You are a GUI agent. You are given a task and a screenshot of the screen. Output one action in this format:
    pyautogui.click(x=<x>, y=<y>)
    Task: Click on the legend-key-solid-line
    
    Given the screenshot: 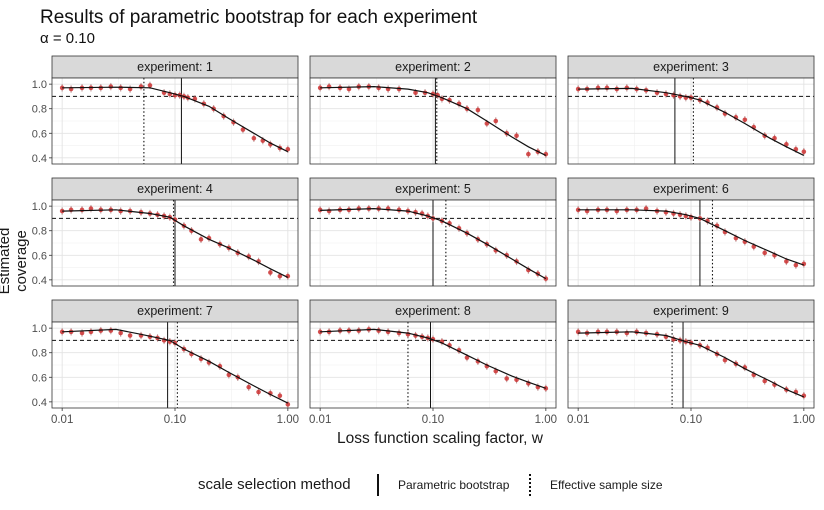 What is the action you would take?
    pyautogui.click(x=378, y=485)
    